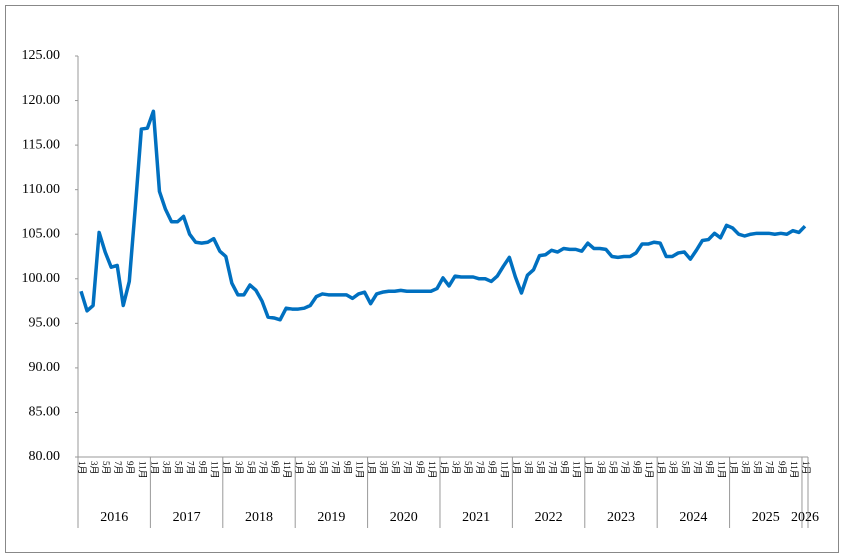 The image size is (845, 560). What do you see at coordinates (45, 323) in the screenshot?
I see `y-tick-label: 95.00` at bounding box center [45, 323].